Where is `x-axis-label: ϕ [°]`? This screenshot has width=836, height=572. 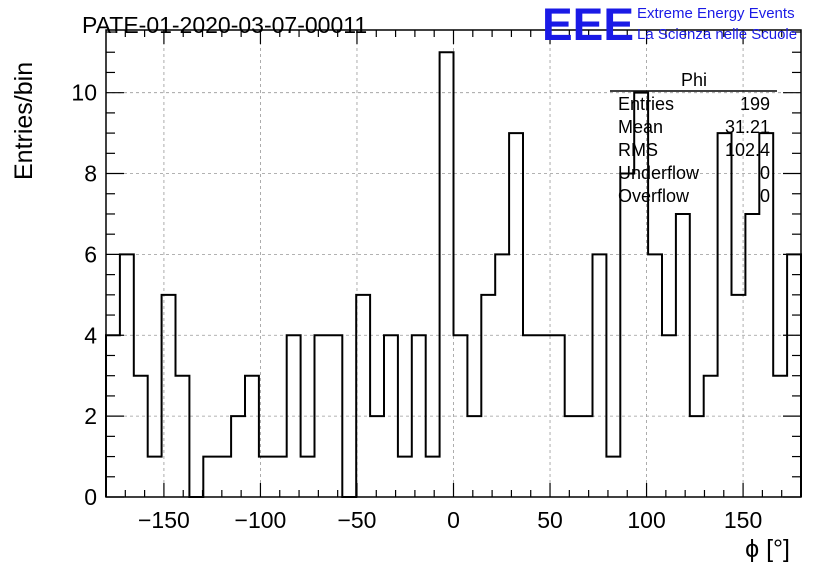 x-axis-label: ϕ [°] is located at coordinates (767, 549).